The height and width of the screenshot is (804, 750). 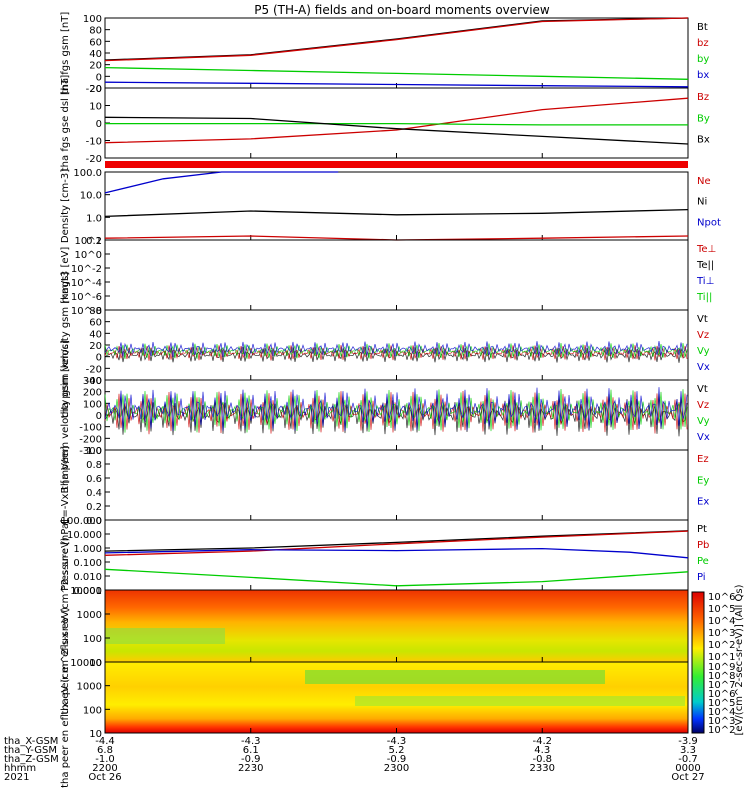 I want to click on legend-entry: Ti⊥, so click(x=705, y=281).